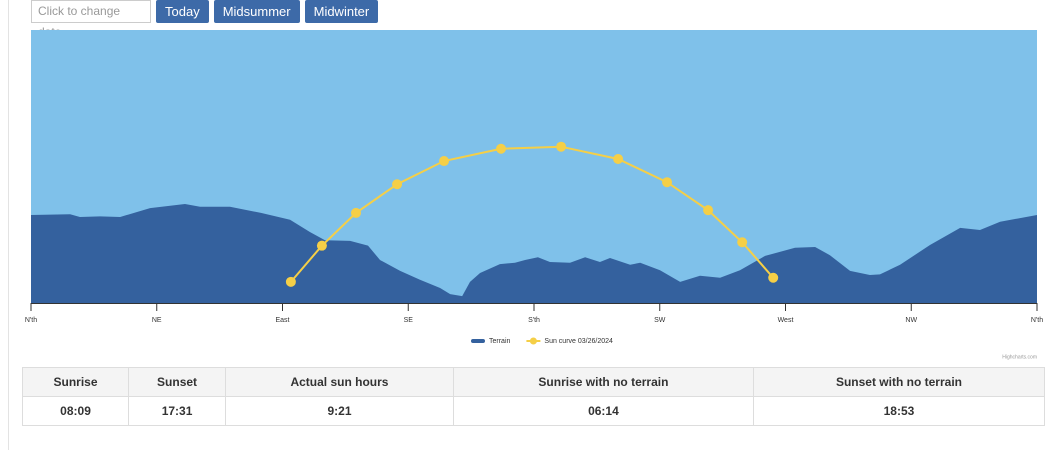 The image size is (1059, 450). Describe the element at coordinates (341, 11) in the screenshot. I see `button: Midwinter` at that location.